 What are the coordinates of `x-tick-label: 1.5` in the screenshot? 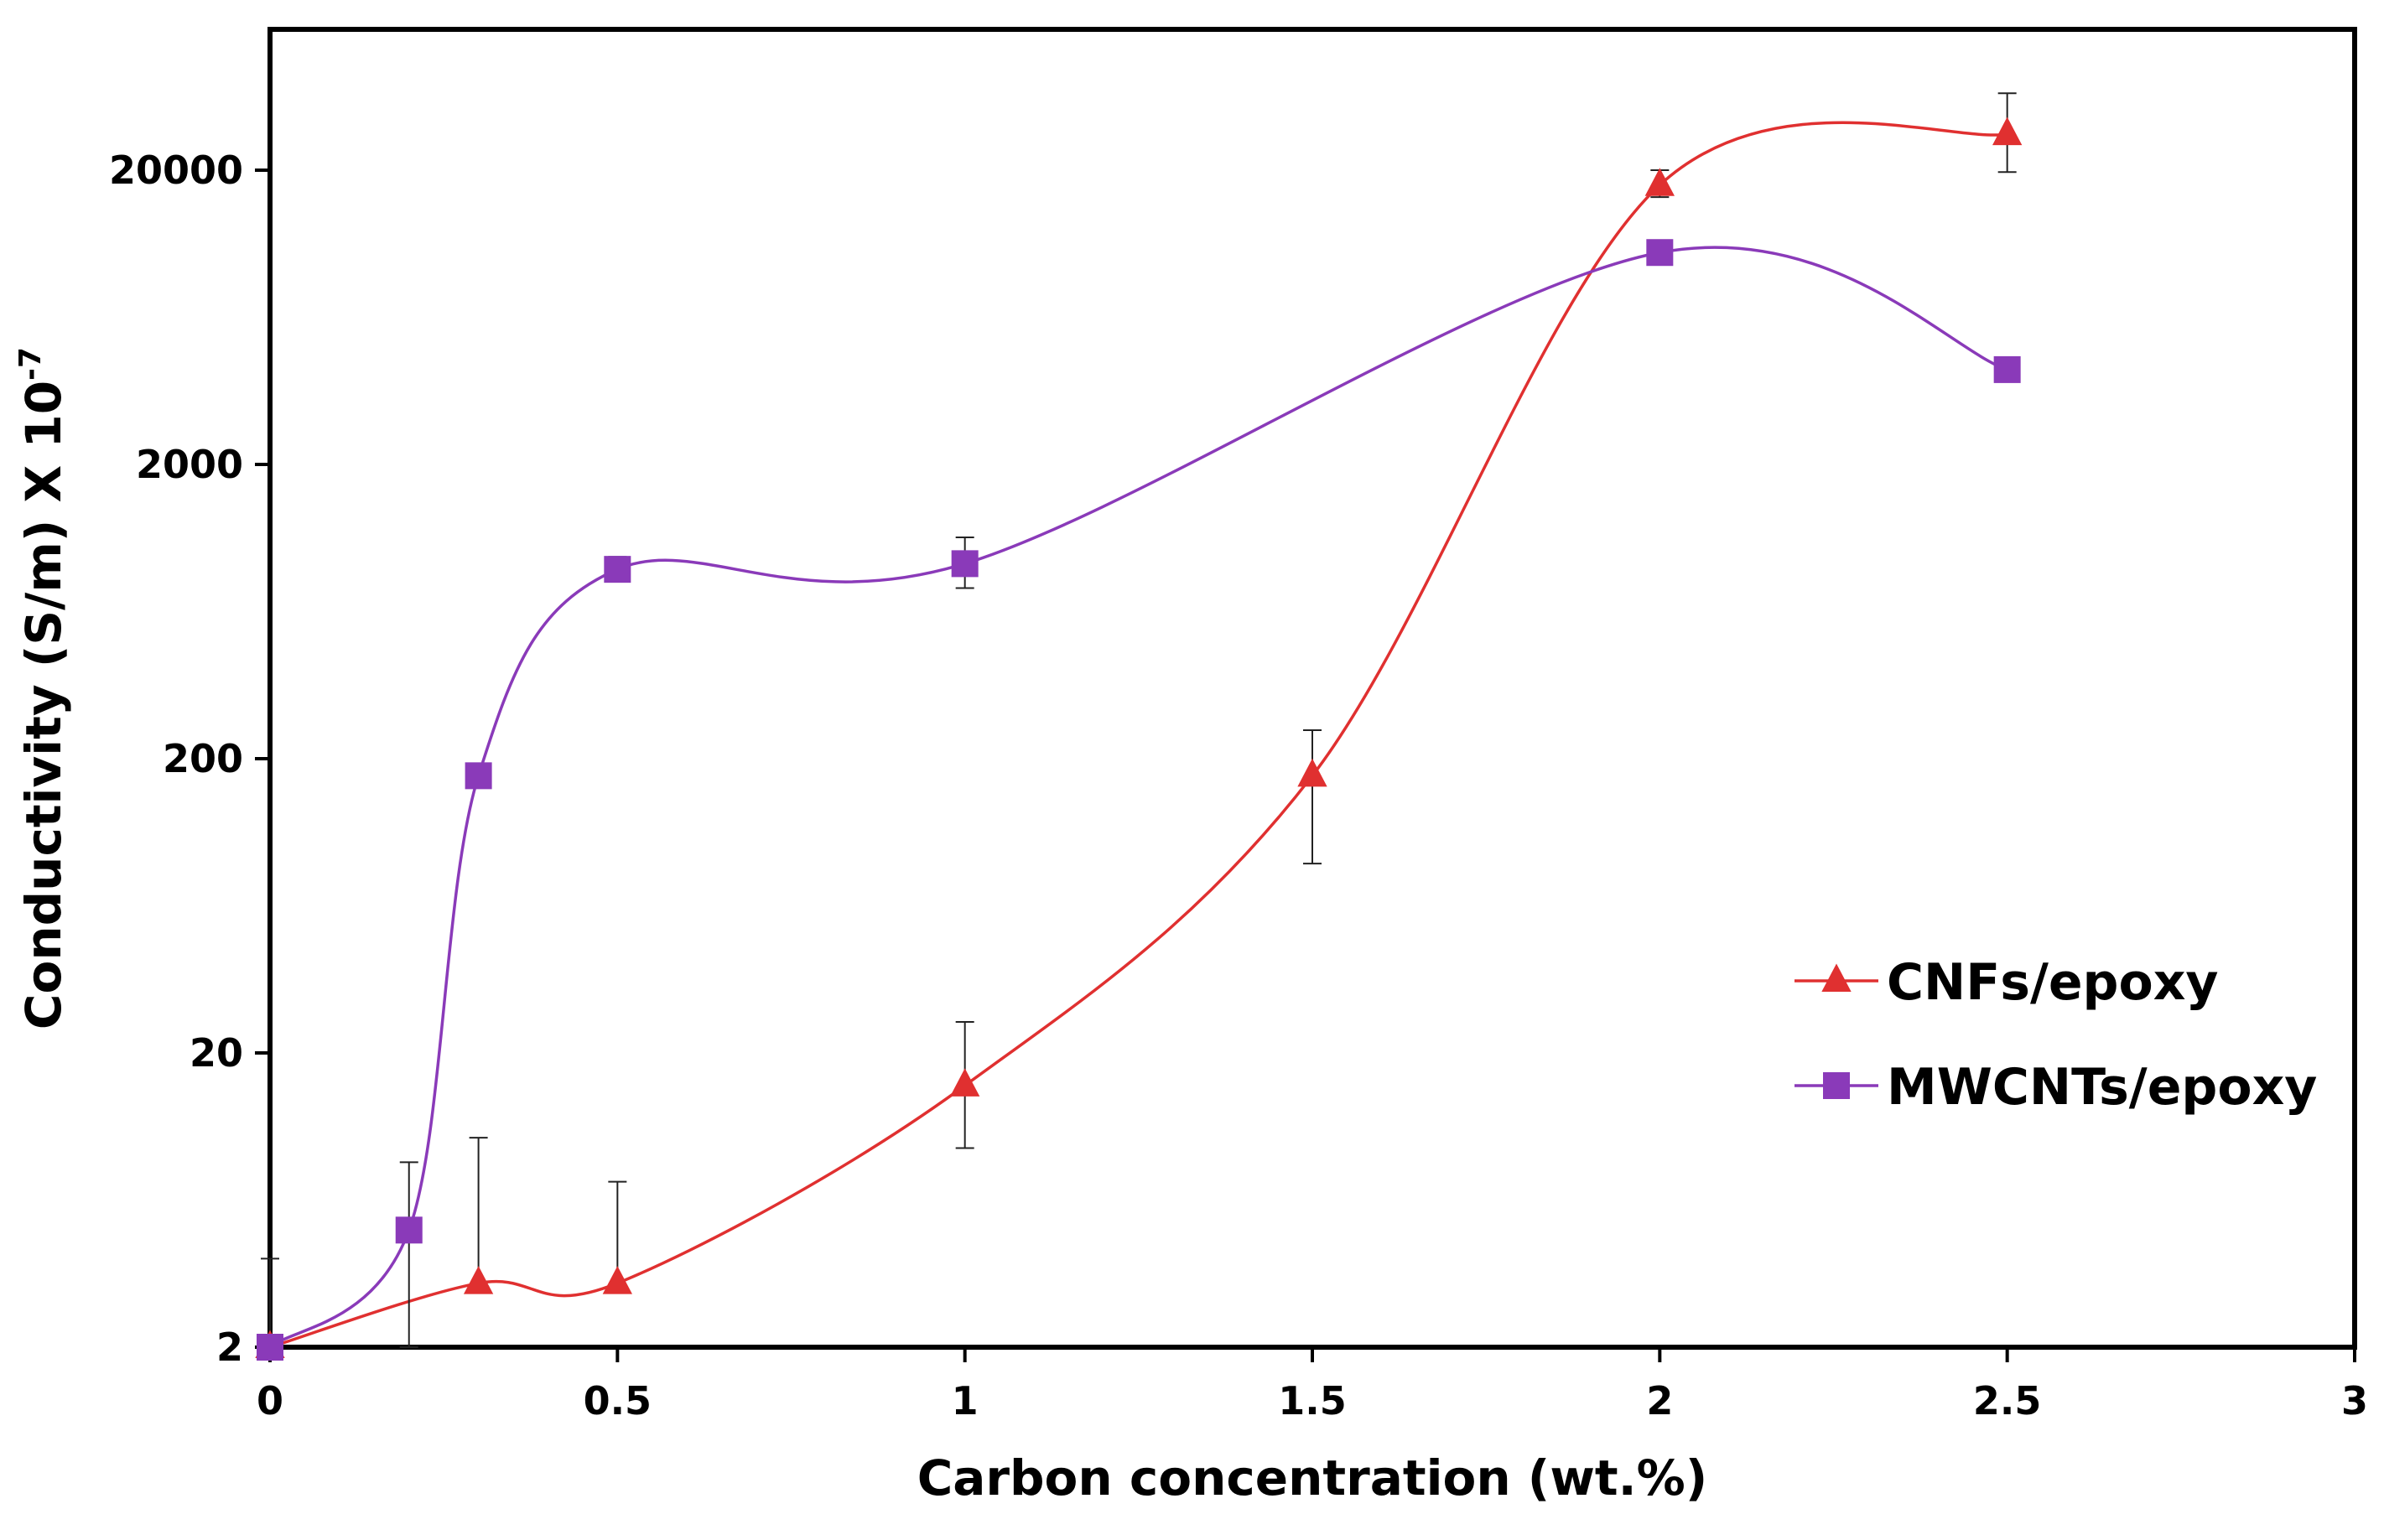 It's located at (1312, 1400).